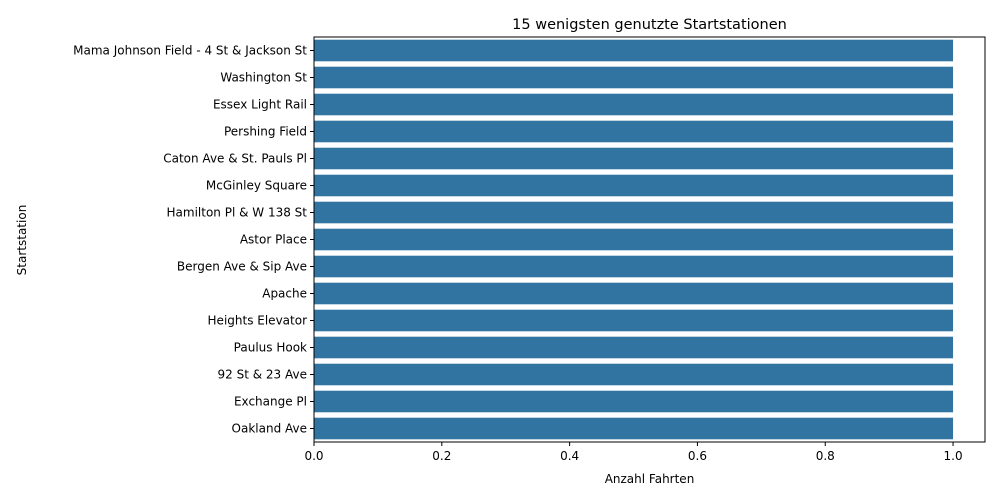  I want to click on y-tick-label: McGinley Square, so click(256, 186).